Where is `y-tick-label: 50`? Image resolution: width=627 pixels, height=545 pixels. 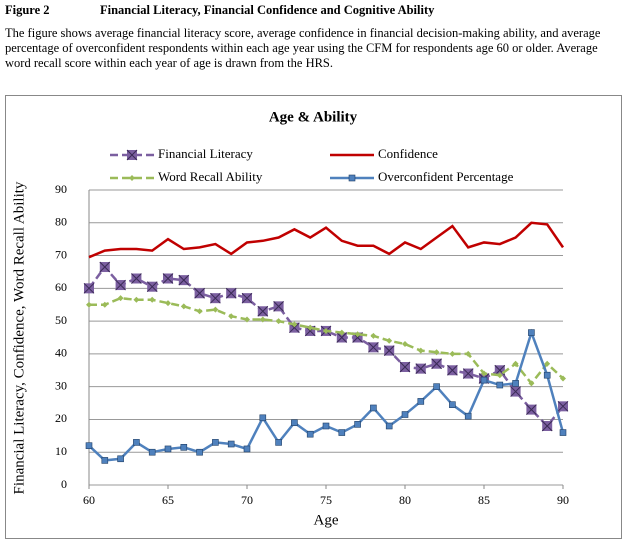
y-tick-label: 50 is located at coordinates (61, 320).